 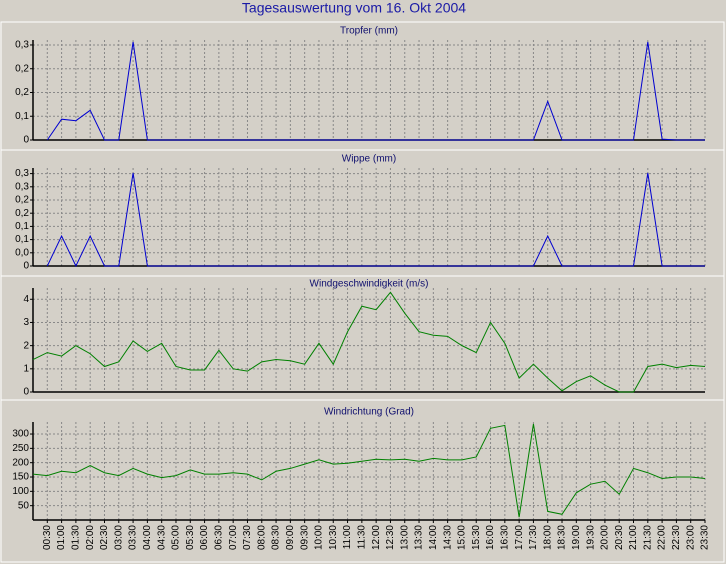 I want to click on x-tick-label: 21:00, so click(x=633, y=537).